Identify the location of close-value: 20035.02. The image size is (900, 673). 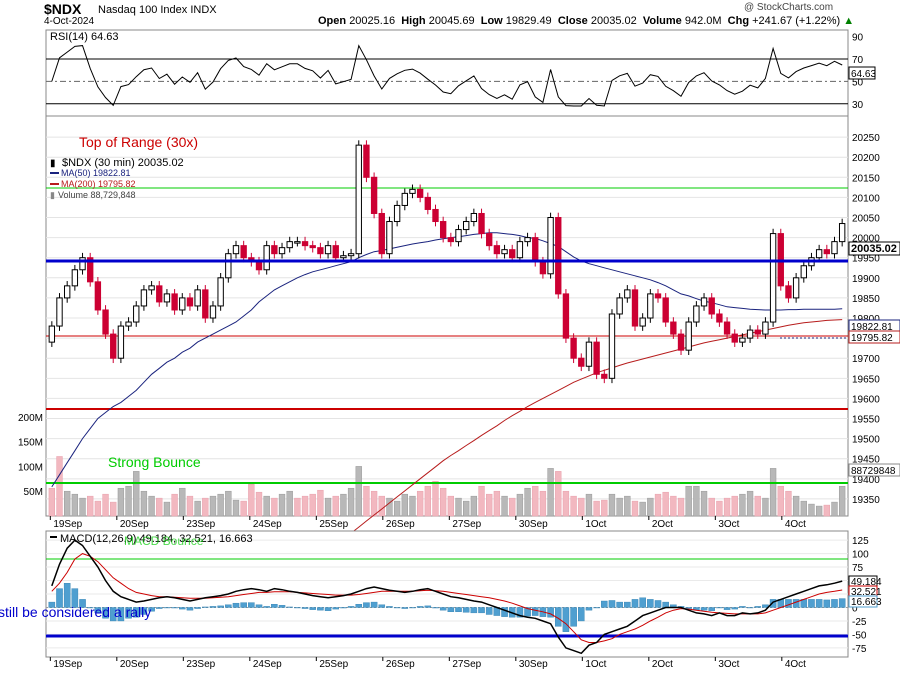
(613, 21).